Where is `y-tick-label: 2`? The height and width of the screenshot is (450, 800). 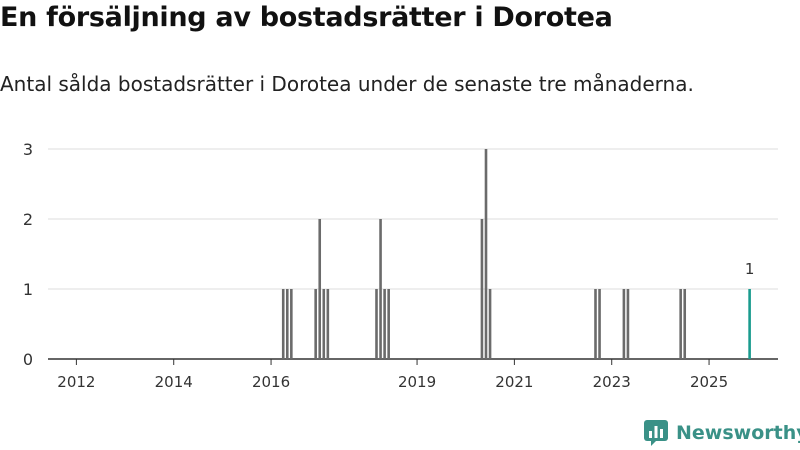 y-tick-label: 2 is located at coordinates (28, 219).